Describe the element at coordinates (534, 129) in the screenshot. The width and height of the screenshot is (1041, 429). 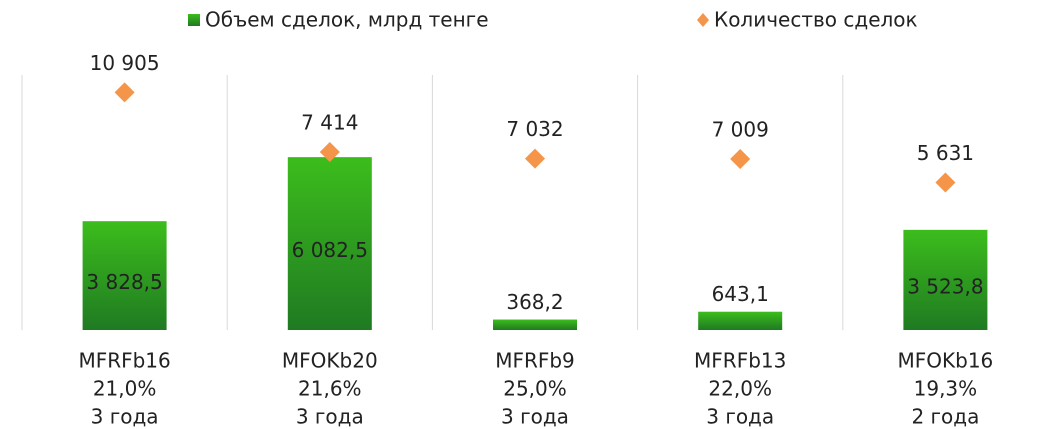
I see `point-value-label: 7 032` at that location.